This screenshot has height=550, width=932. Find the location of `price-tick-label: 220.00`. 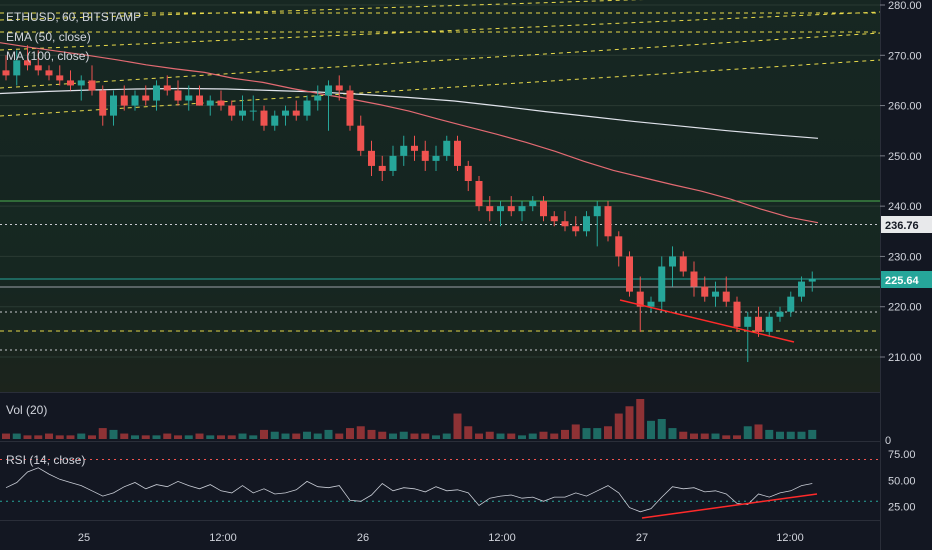

price-tick-label: 220.00 is located at coordinates (905, 308).